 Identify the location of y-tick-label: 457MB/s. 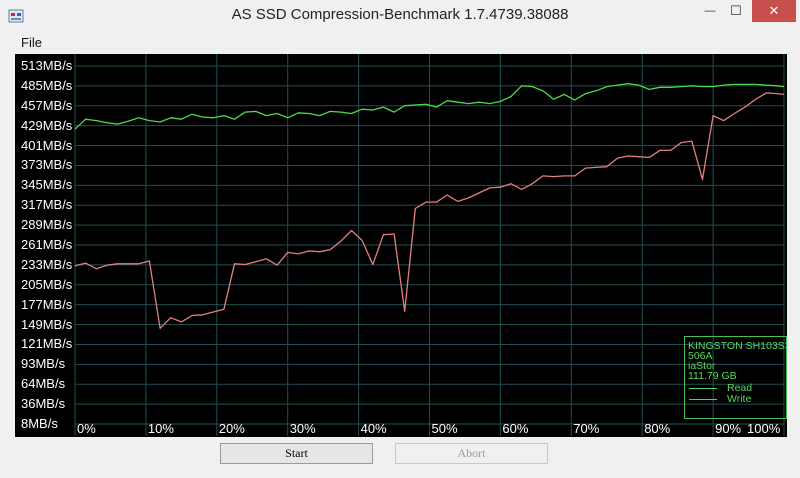
(47, 105).